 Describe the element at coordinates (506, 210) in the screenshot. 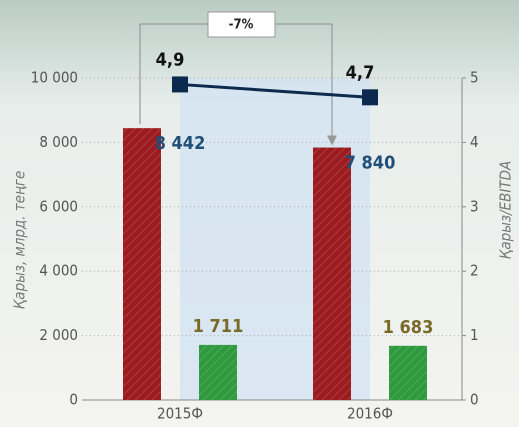

I see `y2-axis-label: Қарыз/EBITDA` at that location.